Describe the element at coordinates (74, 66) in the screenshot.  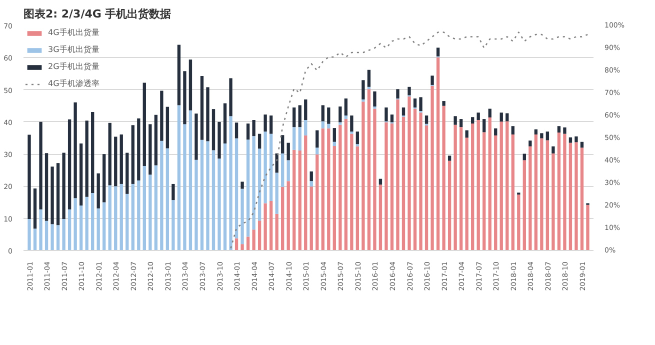
I see `legend-label: 2G手机出货量` at that location.